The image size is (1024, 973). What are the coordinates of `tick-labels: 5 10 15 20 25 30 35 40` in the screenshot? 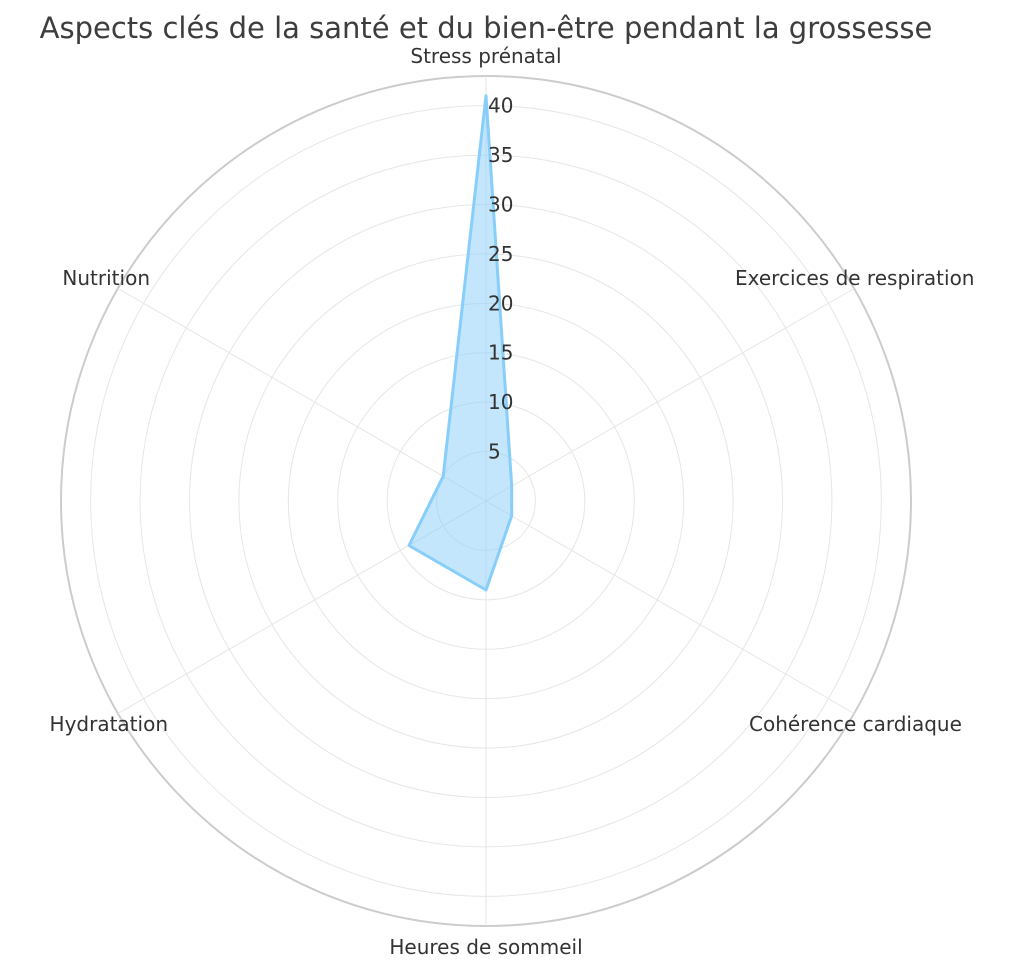 It's located at (500, 279).